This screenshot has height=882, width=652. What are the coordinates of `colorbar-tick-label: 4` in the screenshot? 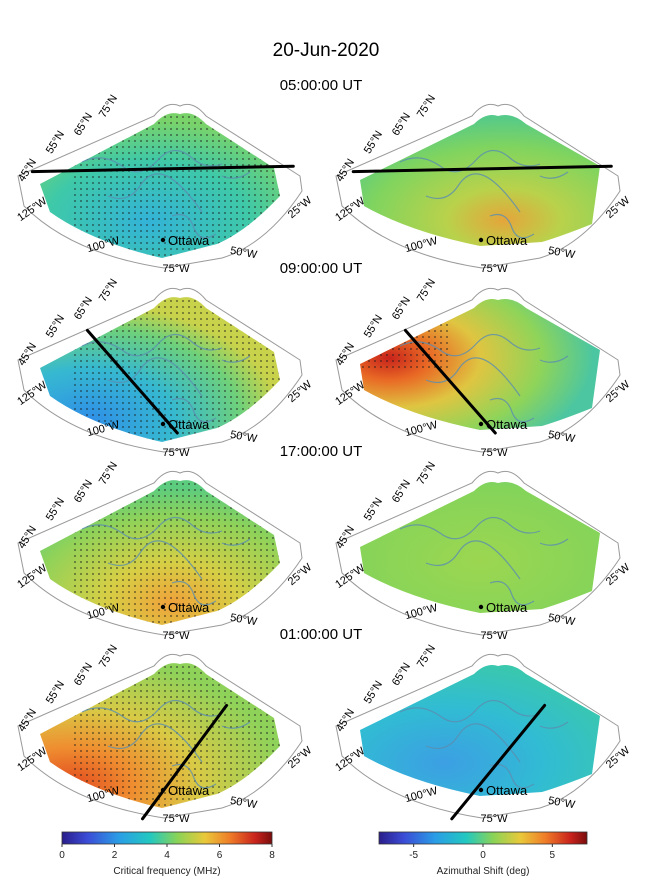 It's located at (167, 855).